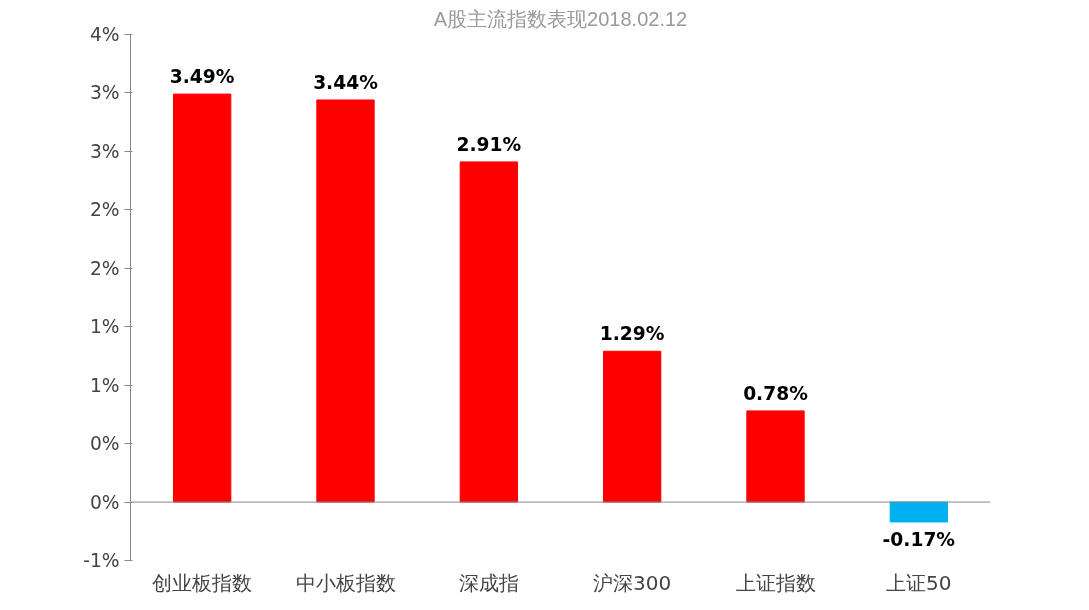  What do you see at coordinates (104, 34) in the screenshot?
I see `y-tick-label: 4%` at bounding box center [104, 34].